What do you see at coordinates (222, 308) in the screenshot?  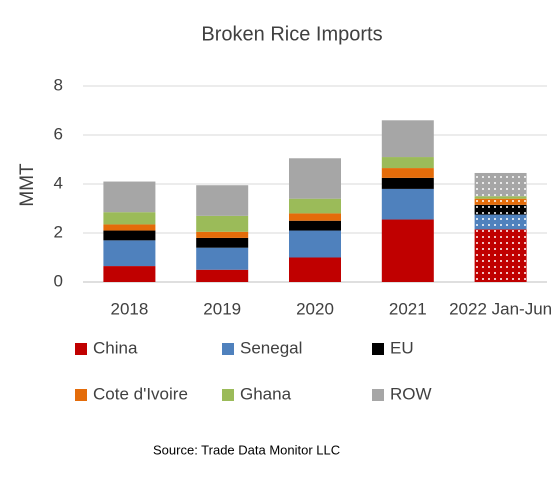 I see `x-tick-label: 2019` at bounding box center [222, 308].